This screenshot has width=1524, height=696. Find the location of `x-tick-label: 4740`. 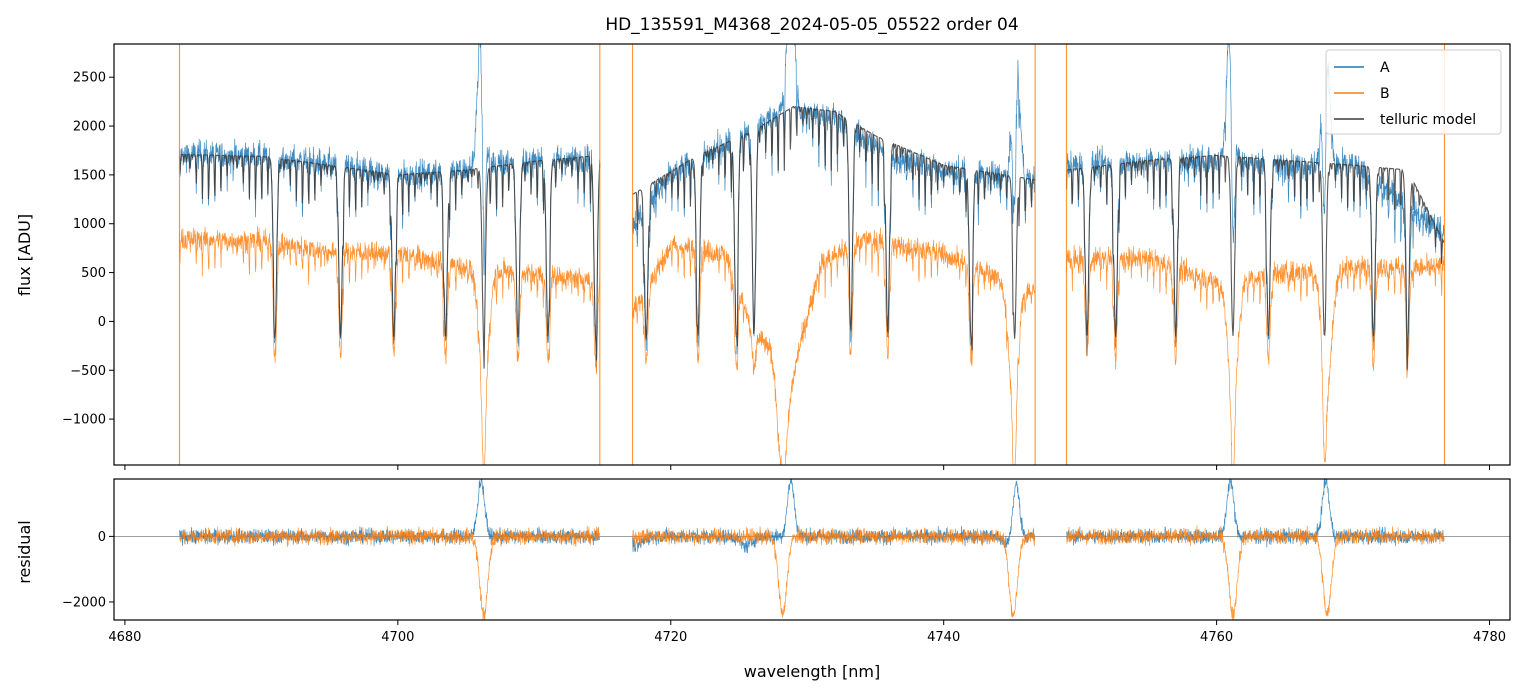

x-tick-label: 4740 is located at coordinates (943, 637).